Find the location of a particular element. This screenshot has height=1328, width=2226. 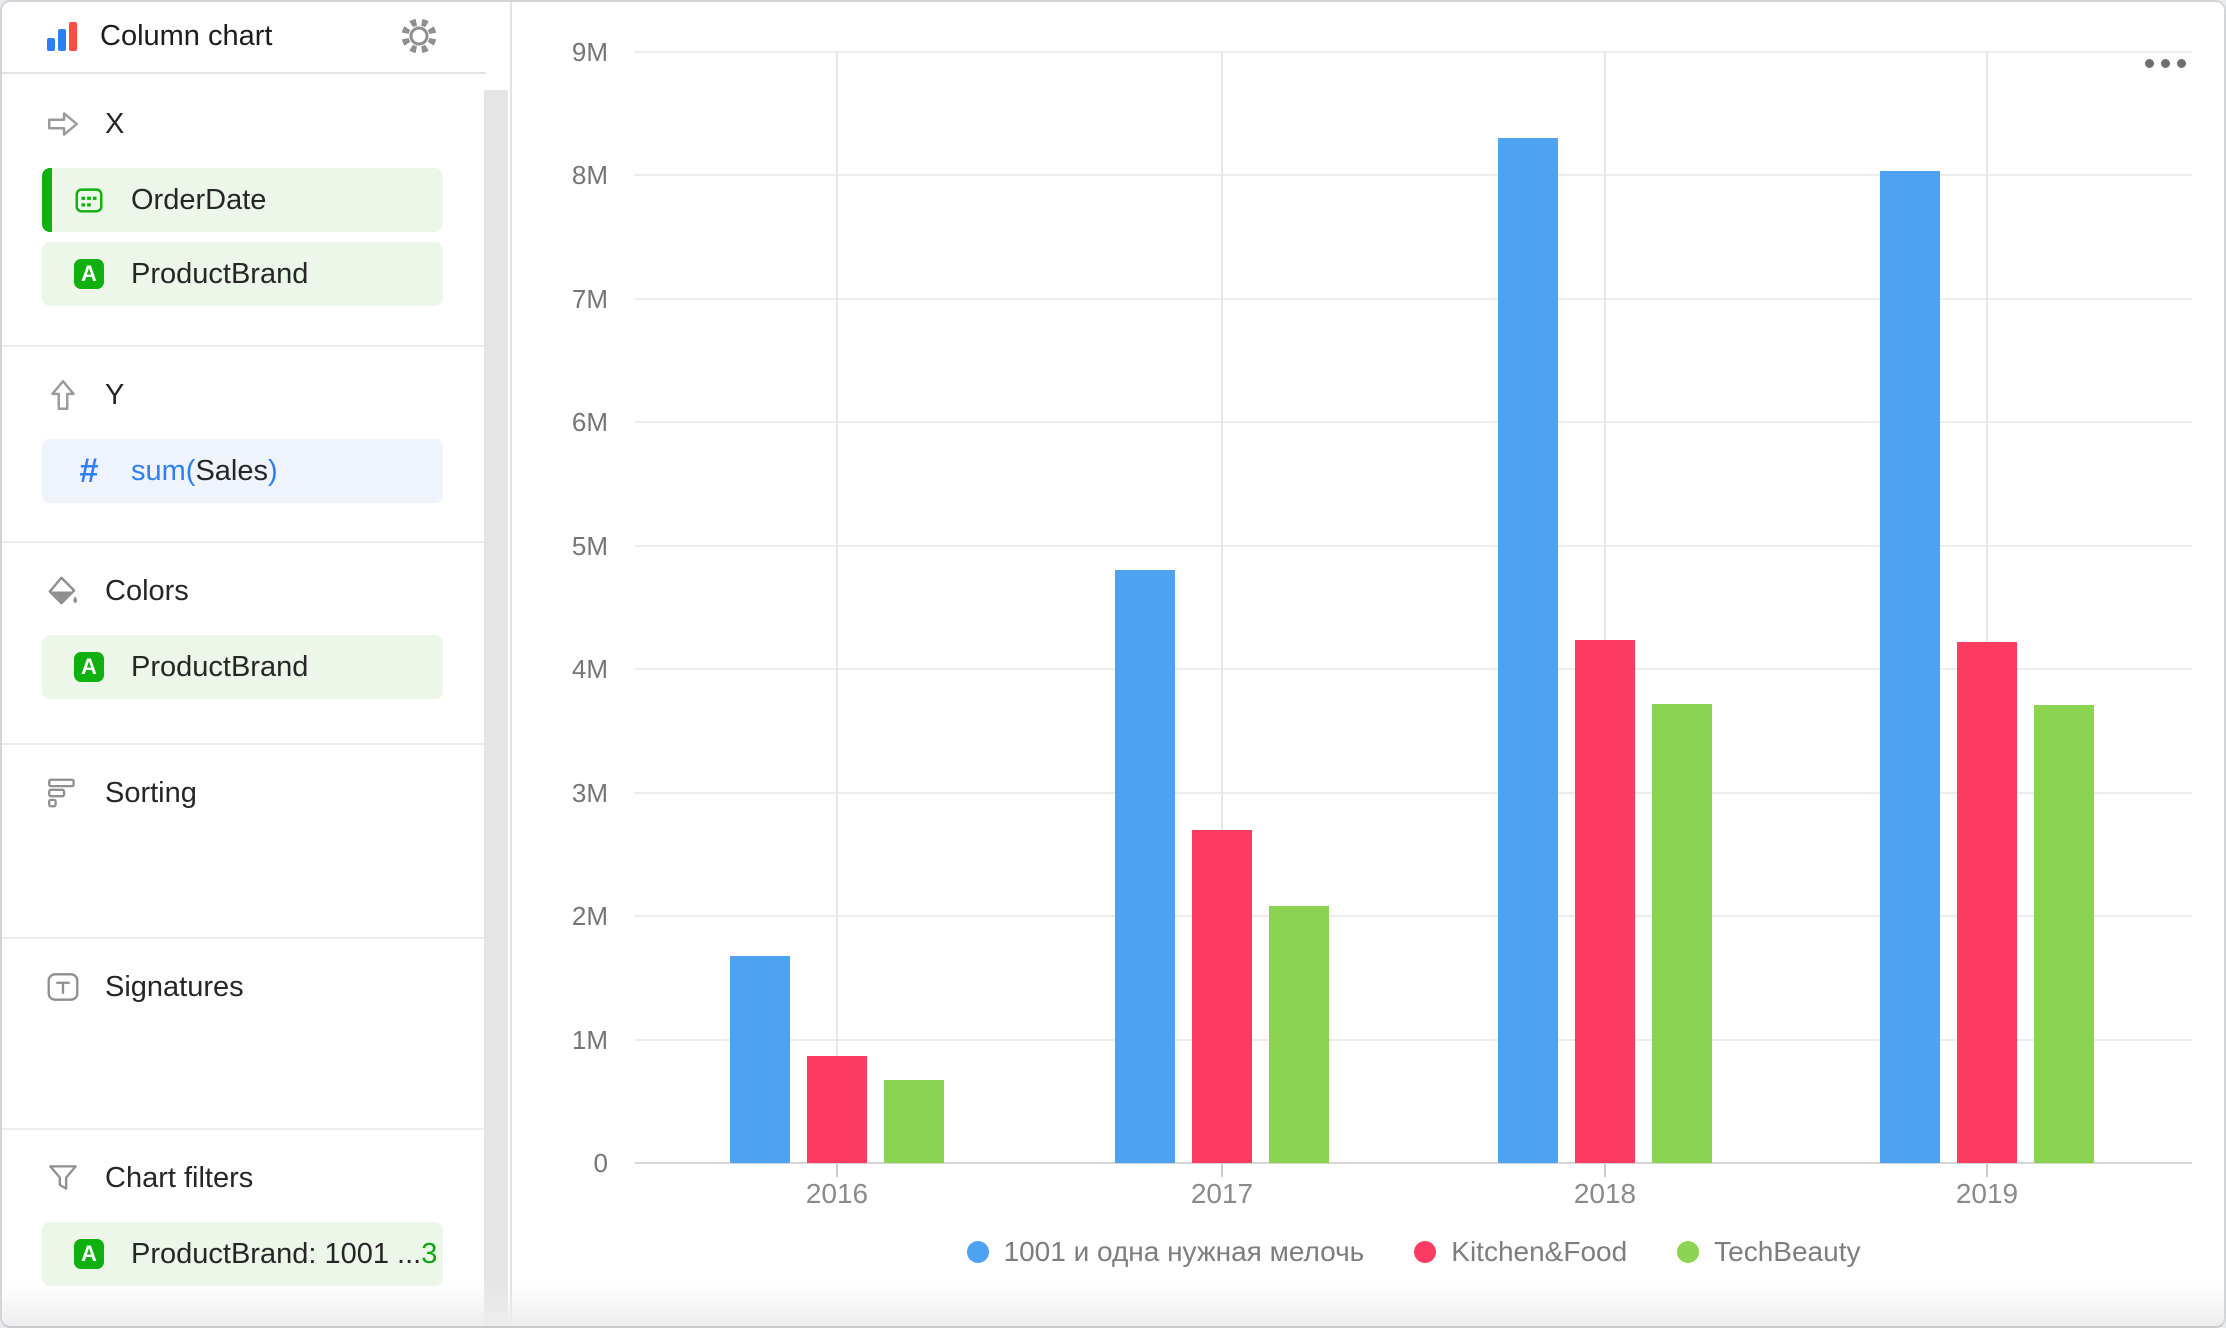

column-bar-2016-s2 is located at coordinates (837, 1109).